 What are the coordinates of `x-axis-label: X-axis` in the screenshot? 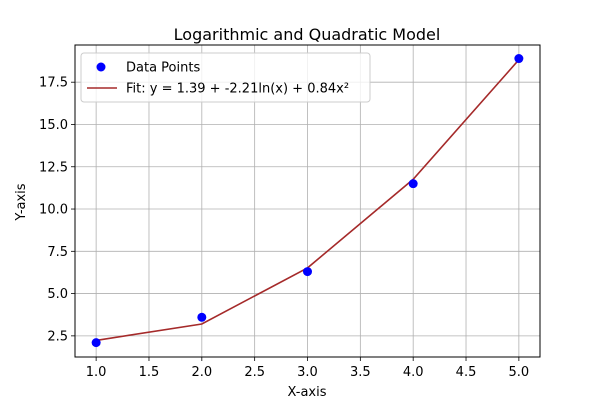 It's located at (307, 392).